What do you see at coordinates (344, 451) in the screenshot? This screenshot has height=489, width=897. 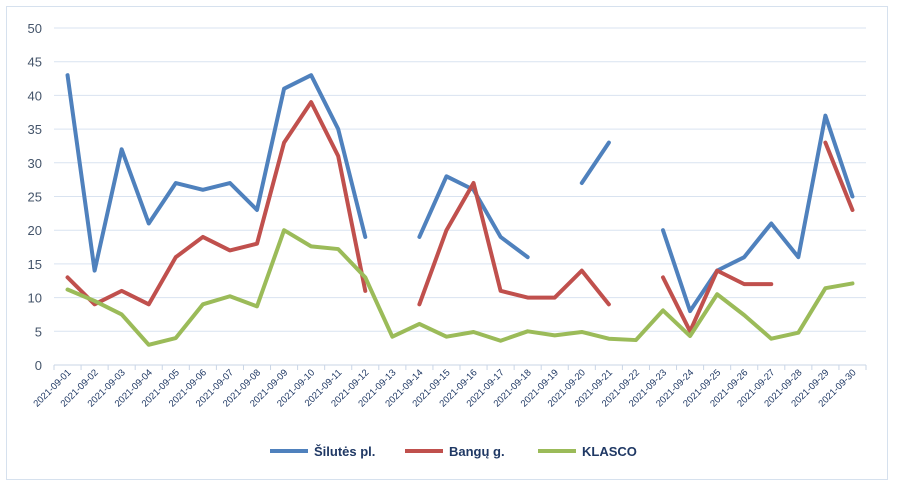 I see `legend-label: Šilutės pl.` at bounding box center [344, 451].